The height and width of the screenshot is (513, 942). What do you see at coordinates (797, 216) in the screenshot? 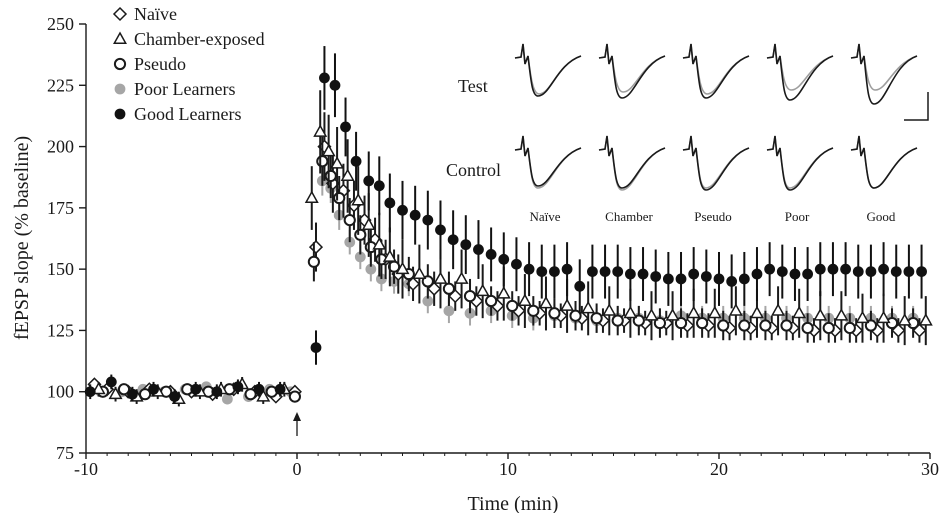
I see `inset-column-label: Poor` at bounding box center [797, 216].